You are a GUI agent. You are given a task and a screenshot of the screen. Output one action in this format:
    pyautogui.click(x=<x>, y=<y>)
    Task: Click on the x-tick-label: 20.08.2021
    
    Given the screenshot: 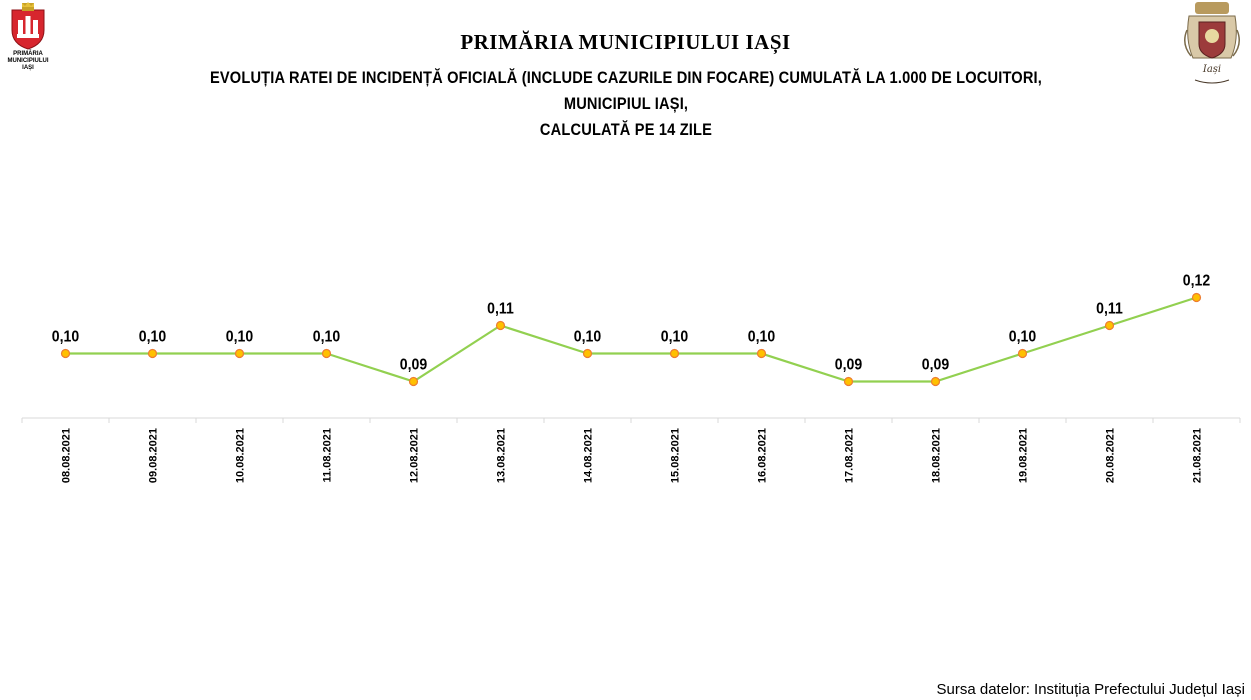 What is the action you would take?
    pyautogui.click(x=1111, y=455)
    